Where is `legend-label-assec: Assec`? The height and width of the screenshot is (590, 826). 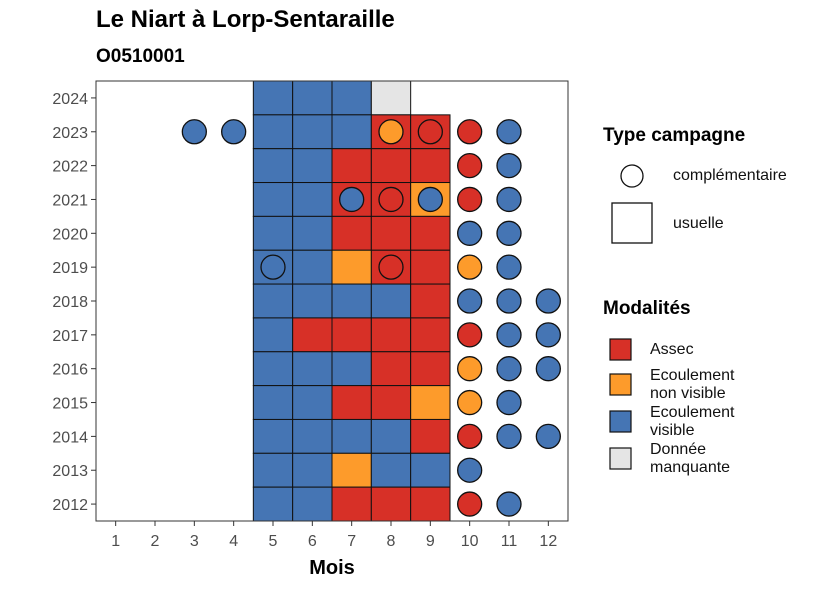 legend-label-assec: Assec is located at coordinates (672, 350).